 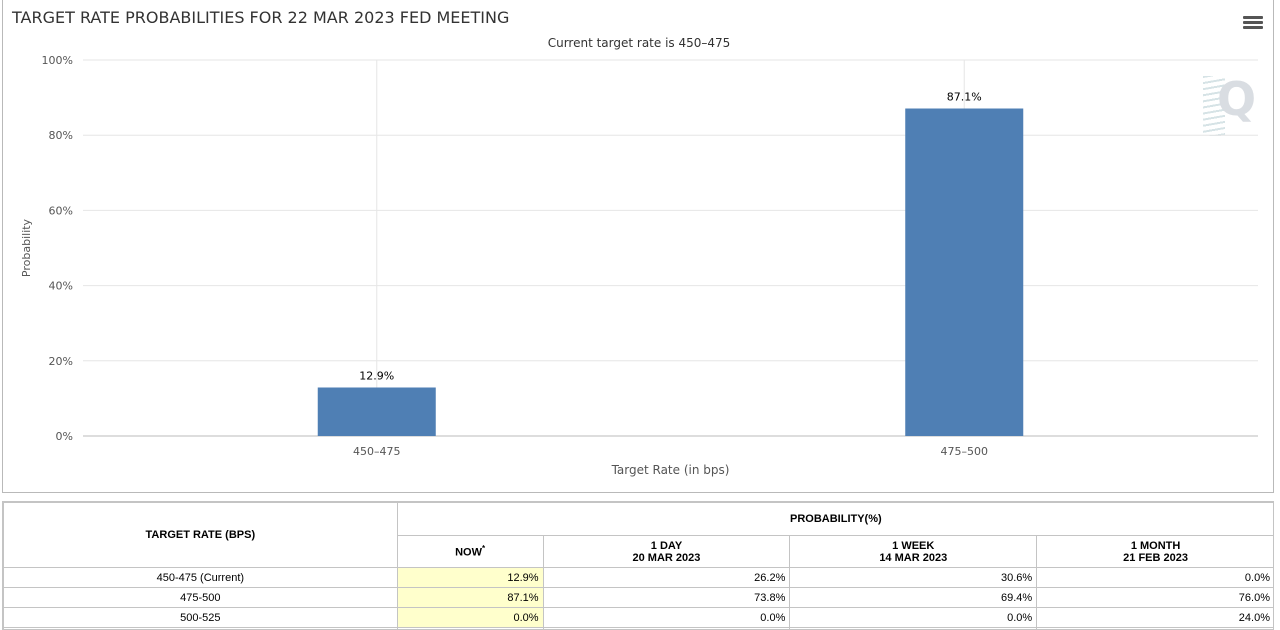 What do you see at coordinates (1233, 105) in the screenshot?
I see `q-logo-icon: Q` at bounding box center [1233, 105].